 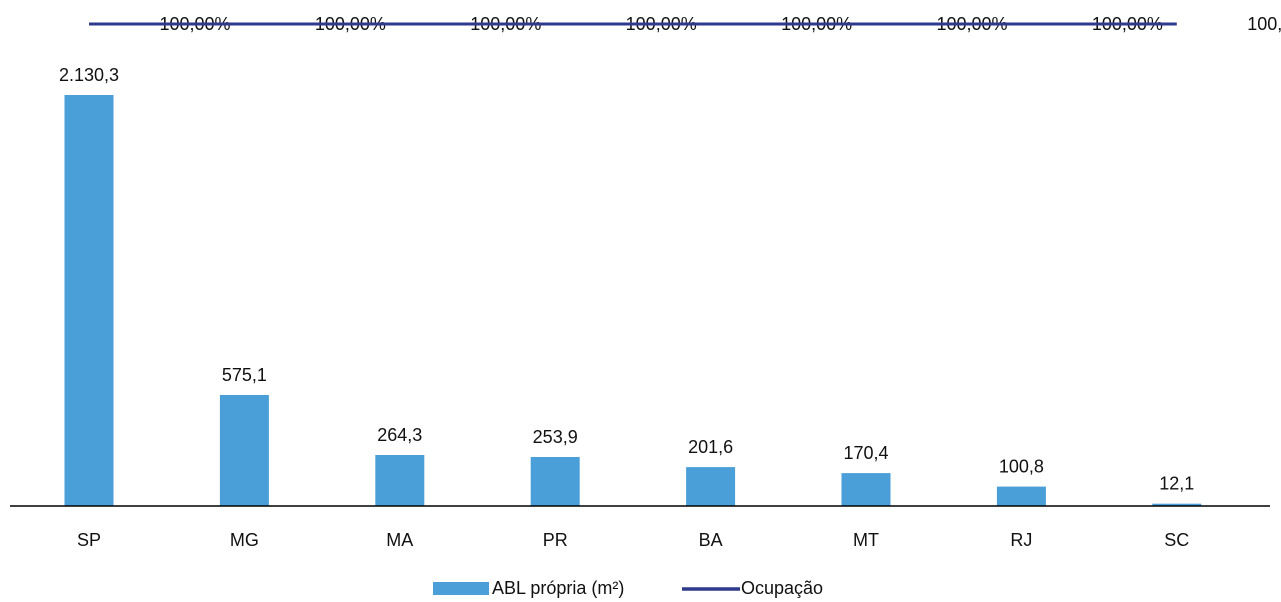 What do you see at coordinates (399, 540) in the screenshot?
I see `category-label: MA` at bounding box center [399, 540].